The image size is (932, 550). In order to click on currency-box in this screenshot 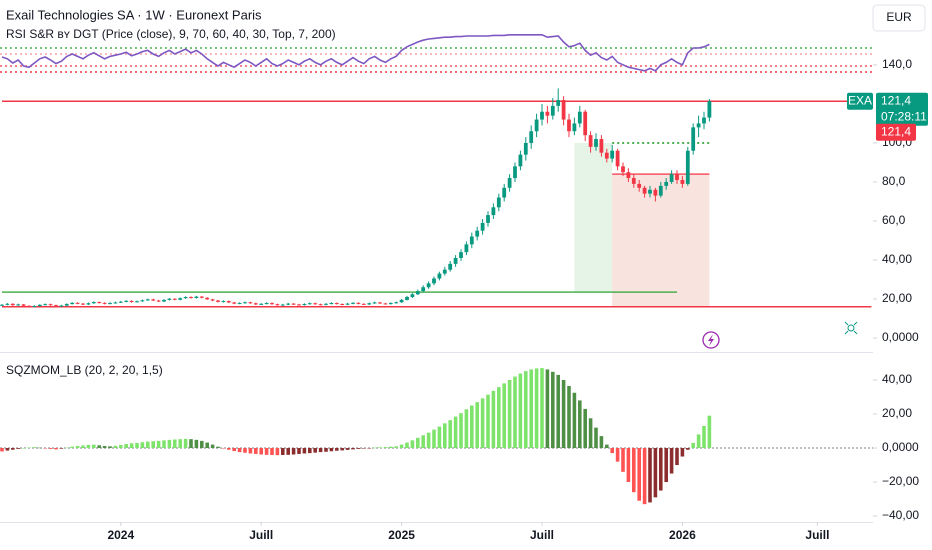, I will do `click(899, 18)`.